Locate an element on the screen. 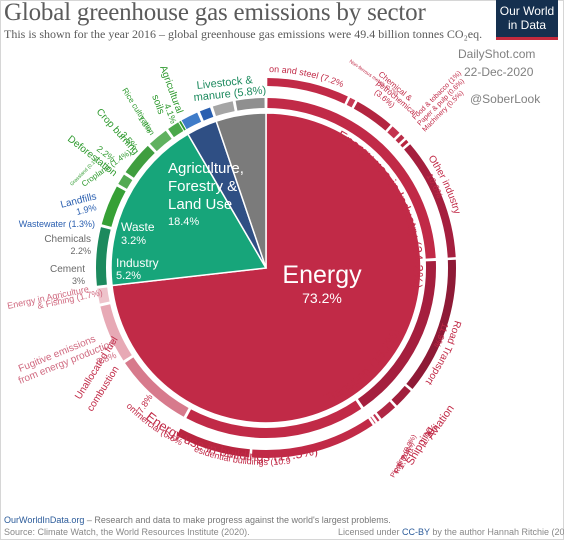  outer-arc-chemical-petrochemical is located at coordinates (372, 116).